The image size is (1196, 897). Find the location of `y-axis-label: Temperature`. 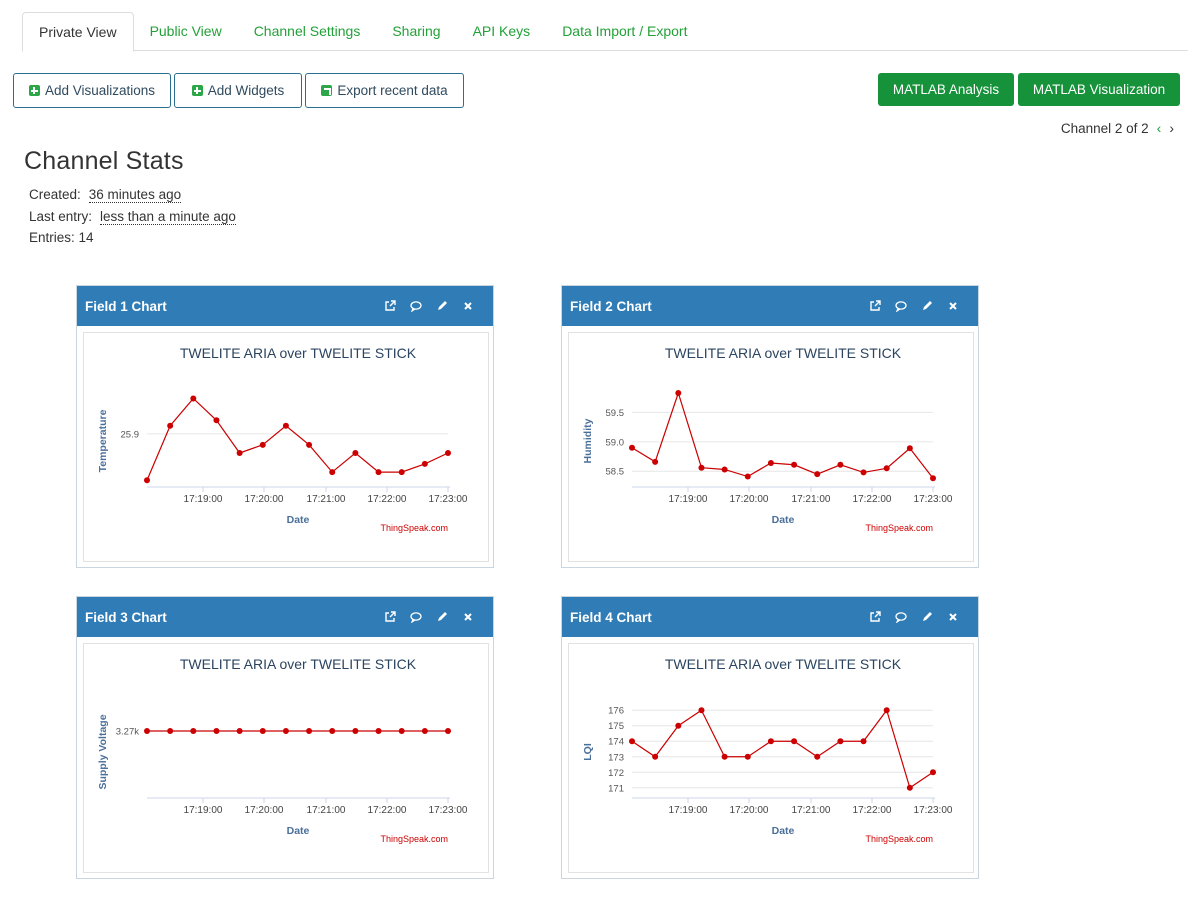

y-axis-label: Temperature is located at coordinates (103, 440).